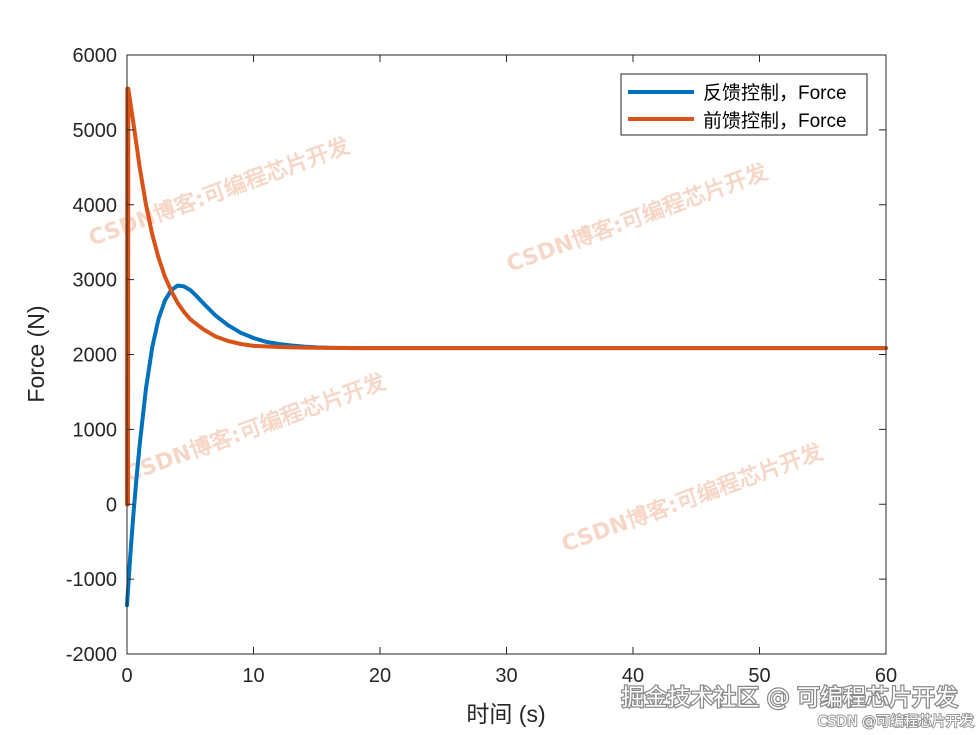 The image size is (980, 735). Describe the element at coordinates (253, 676) in the screenshot. I see `x-tick-label: 10` at that location.